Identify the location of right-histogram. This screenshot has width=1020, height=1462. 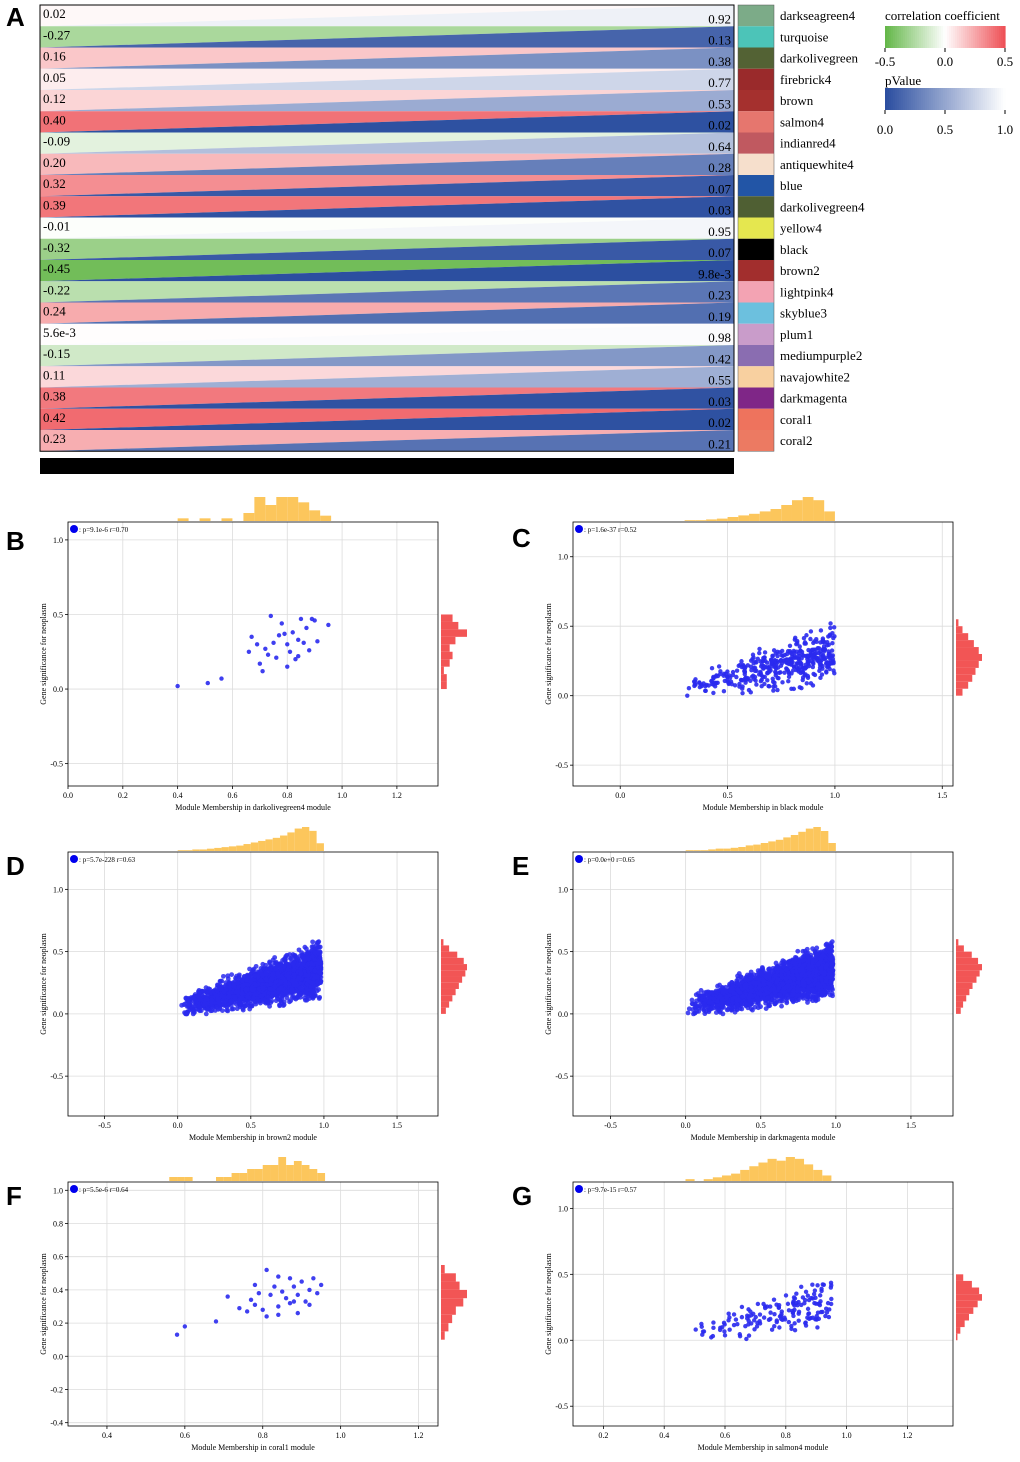
(969, 657).